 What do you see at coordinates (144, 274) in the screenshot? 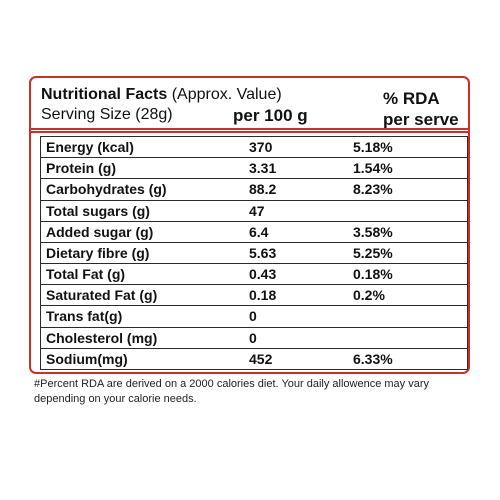
I see `nutrient-name: Total Fat (g)` at bounding box center [144, 274].